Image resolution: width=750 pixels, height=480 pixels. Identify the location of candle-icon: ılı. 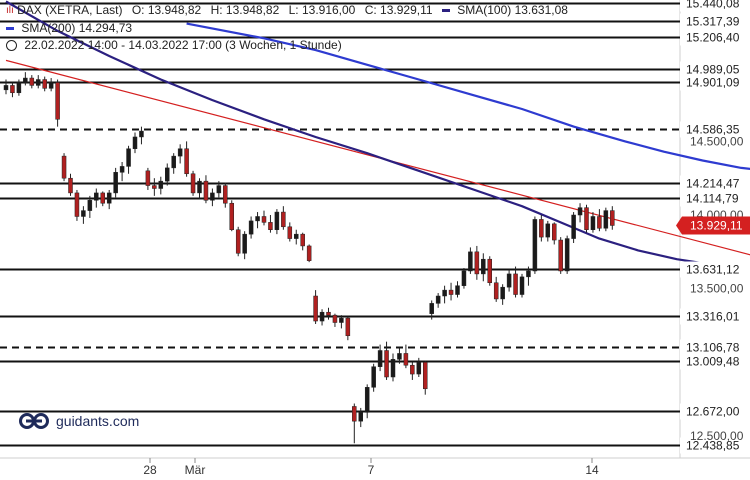
(10, 11).